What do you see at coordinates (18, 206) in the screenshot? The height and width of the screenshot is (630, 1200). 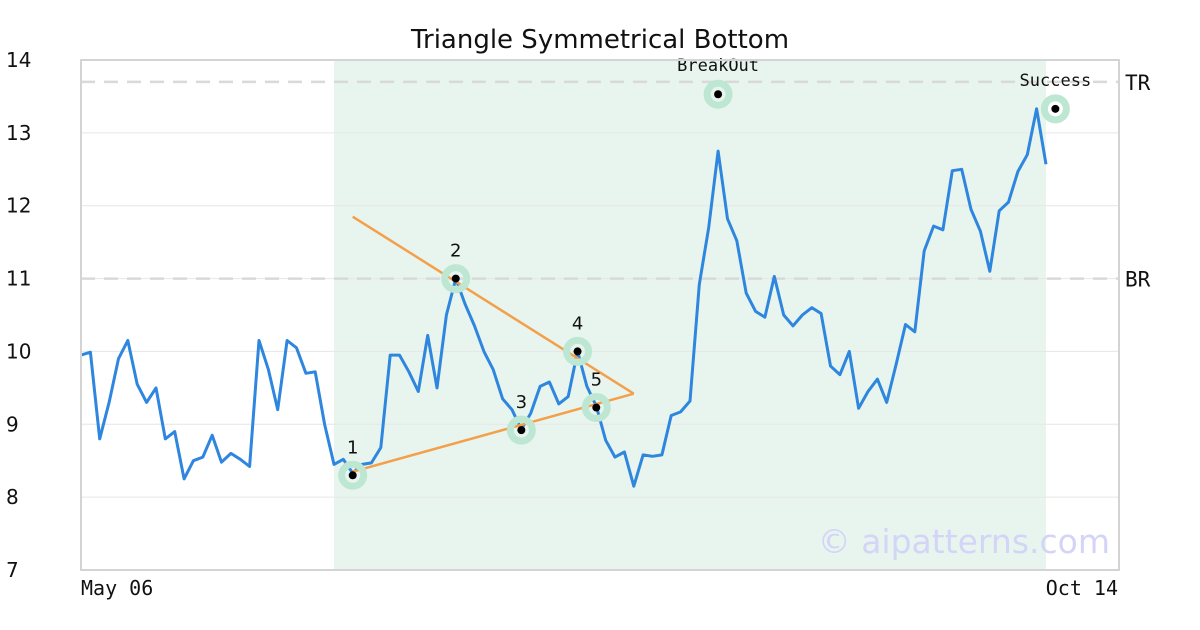 I see `y-tick-label: 12` at bounding box center [18, 206].